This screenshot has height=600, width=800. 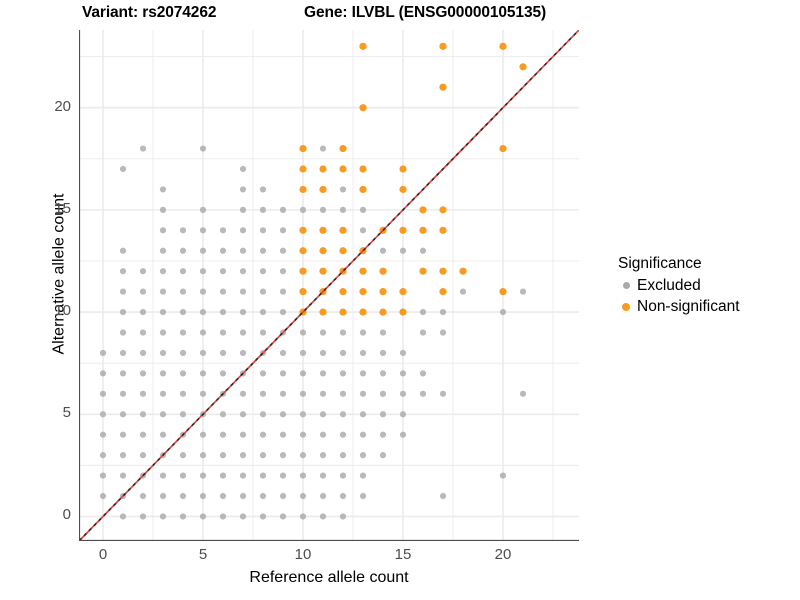 What do you see at coordinates (626, 285) in the screenshot?
I see `legend-dot` at bounding box center [626, 285].